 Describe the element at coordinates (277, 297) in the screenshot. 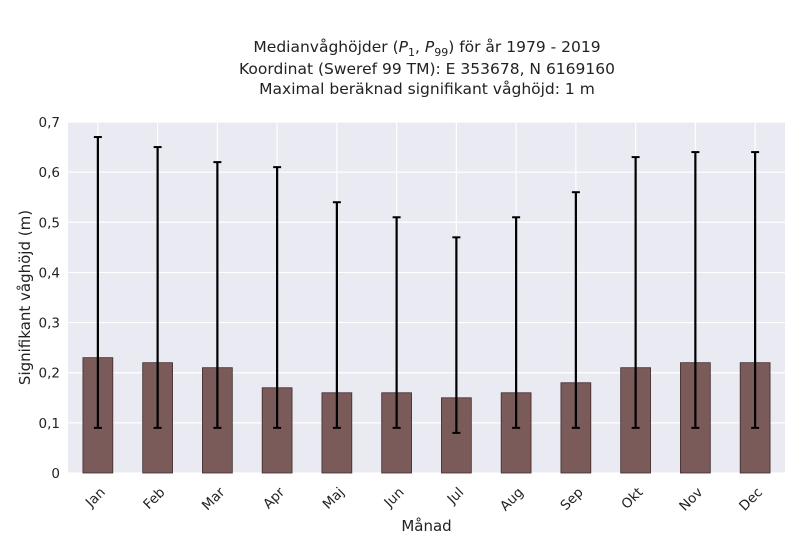

I see `error-bar-apr` at that location.